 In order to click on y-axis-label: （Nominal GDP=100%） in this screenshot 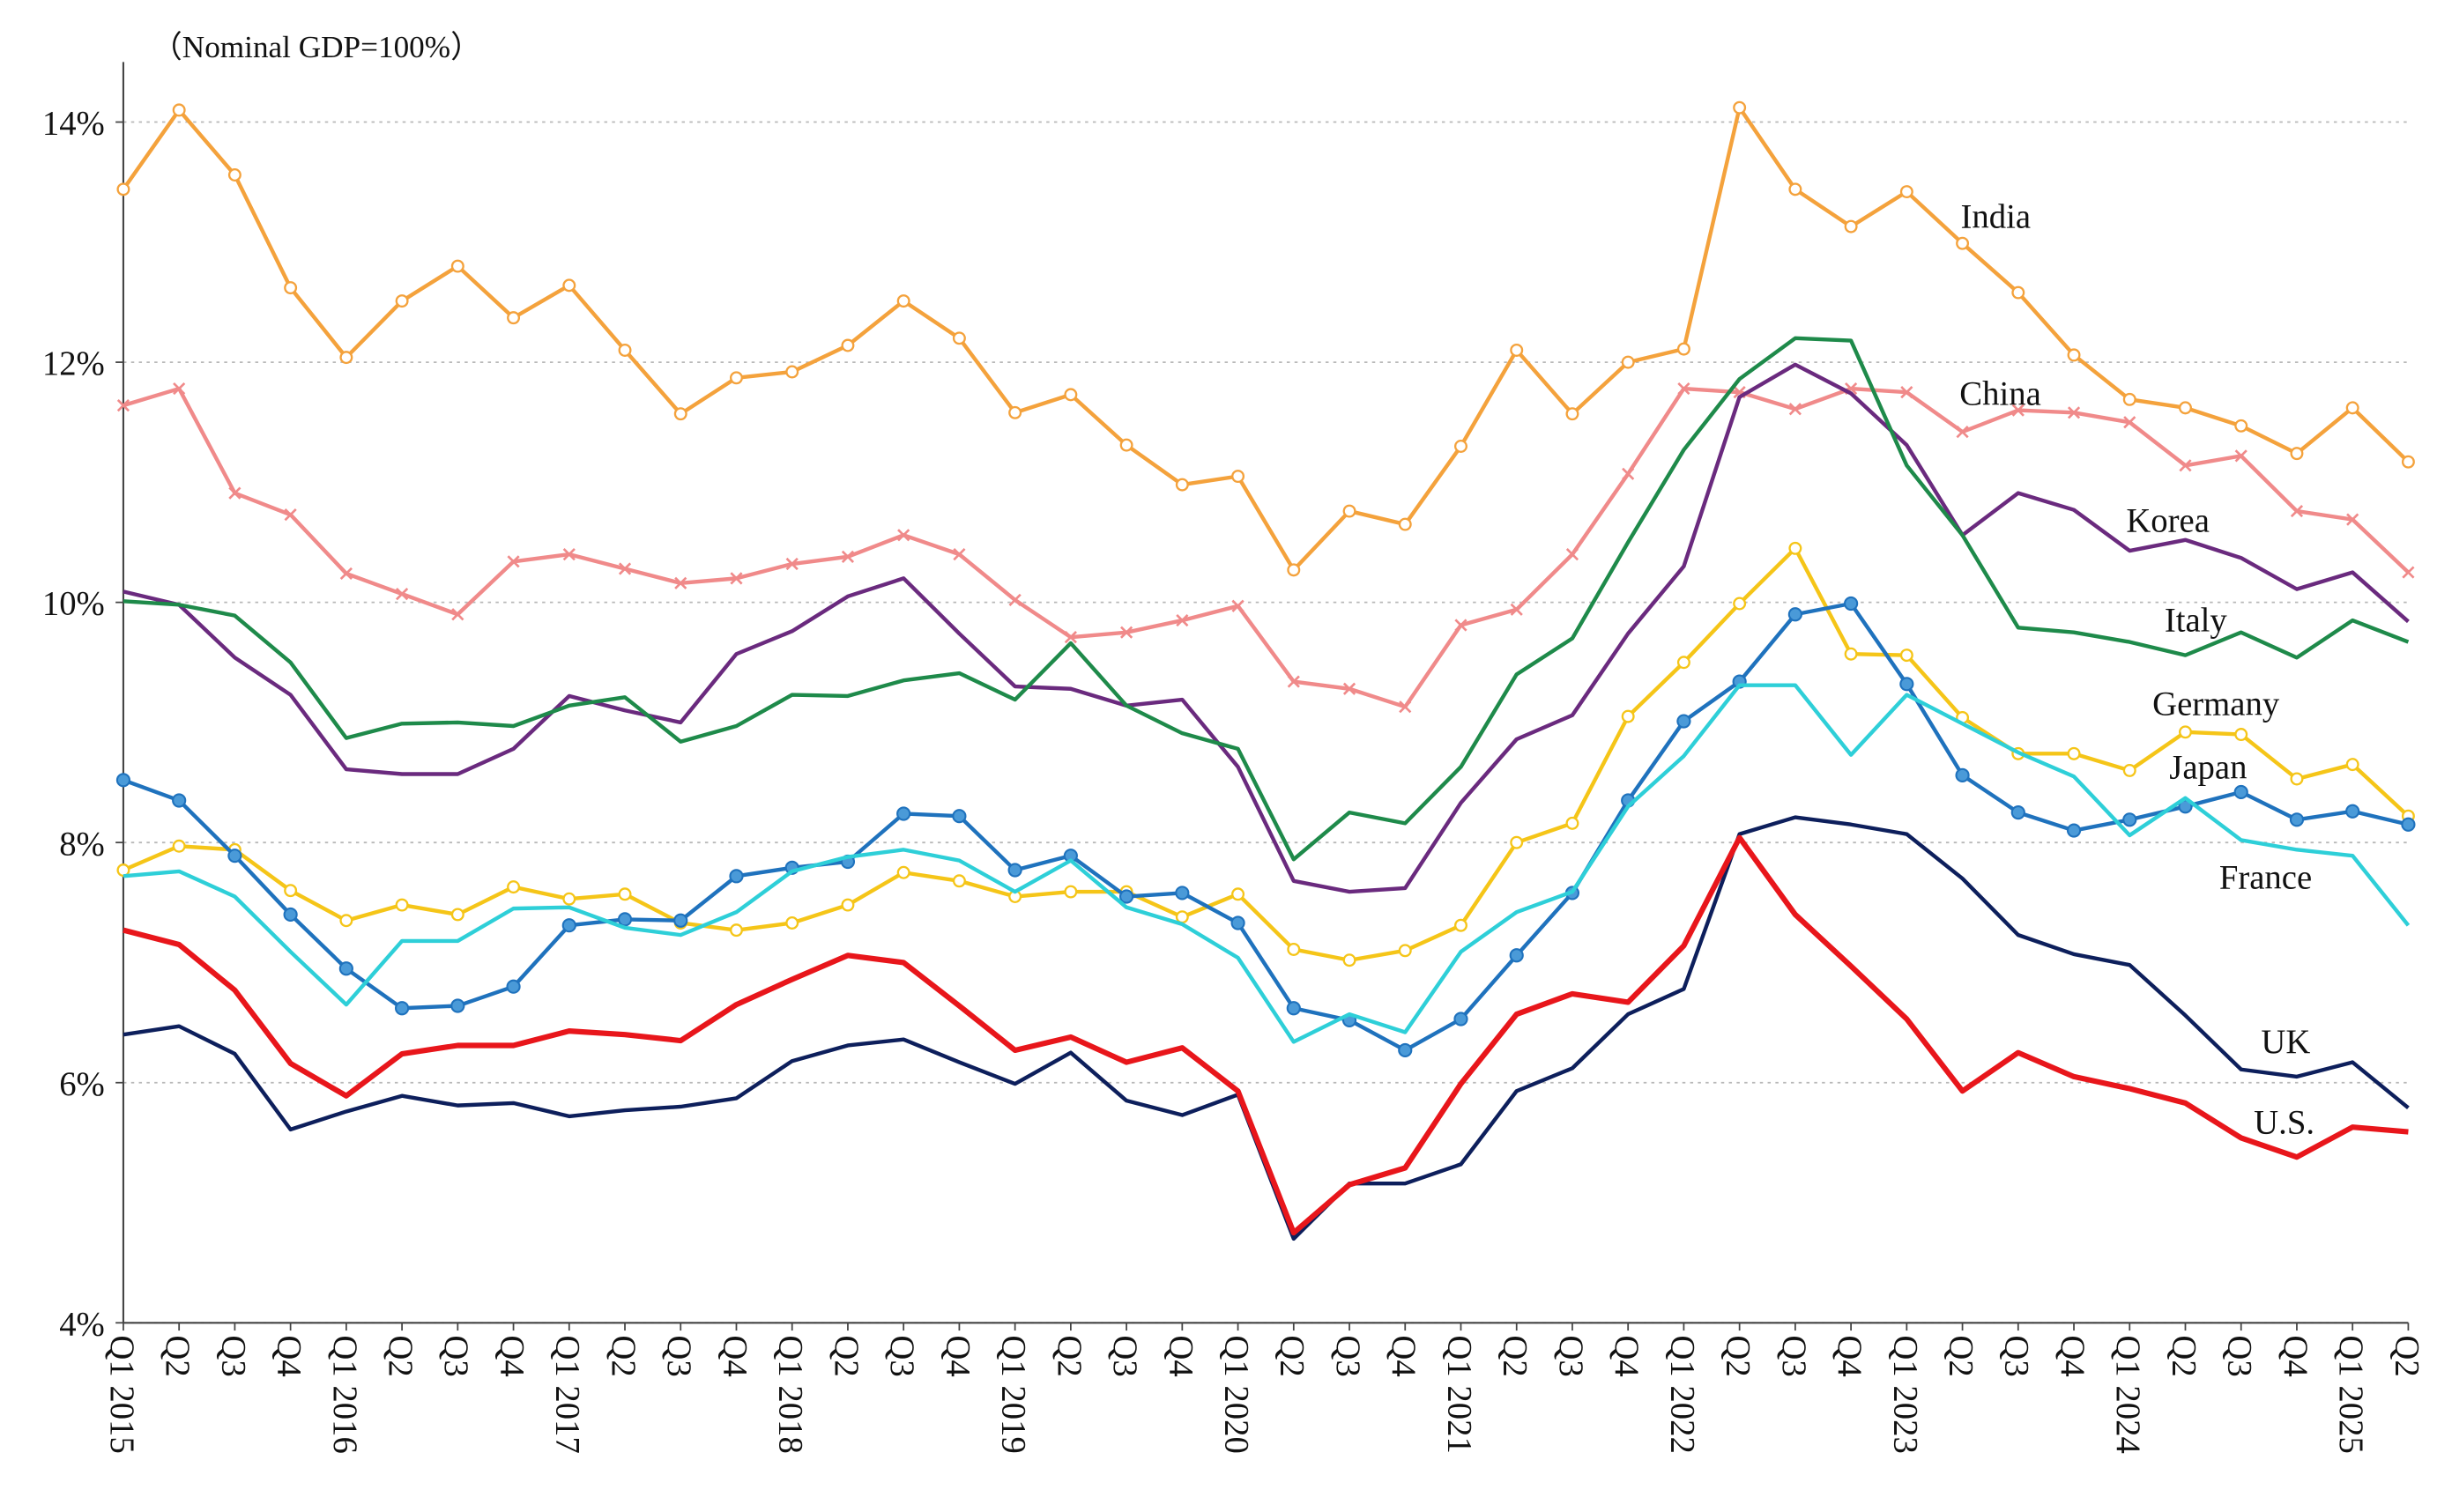, I will do `click(317, 47)`.